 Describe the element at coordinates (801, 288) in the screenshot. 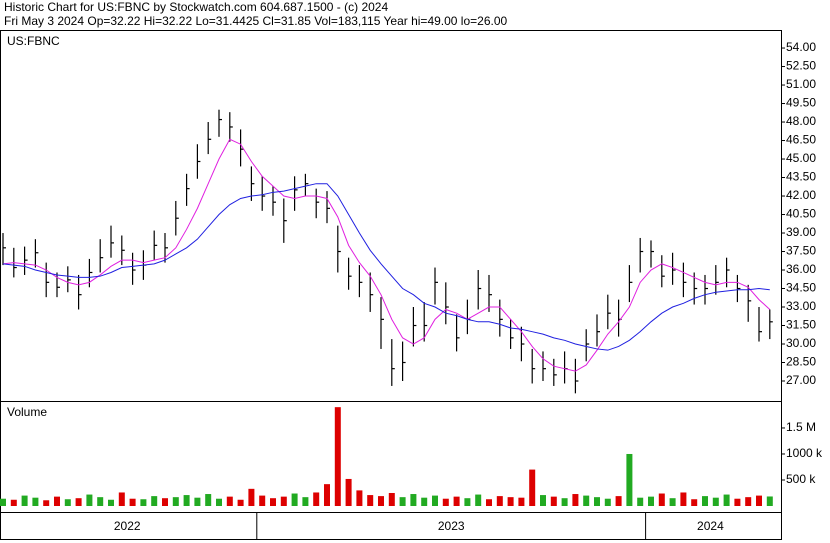

I see `y-tick-label: 34.50` at that location.